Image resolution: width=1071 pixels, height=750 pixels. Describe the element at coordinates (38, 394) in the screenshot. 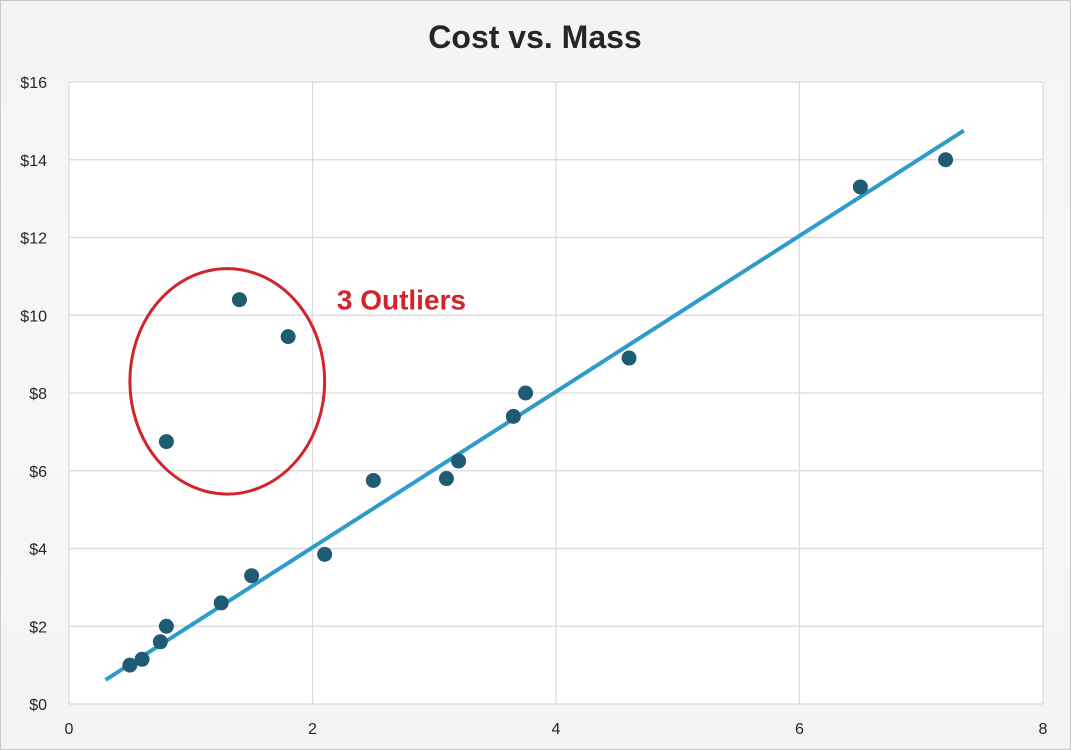

I see `y-tick-label: $8` at that location.